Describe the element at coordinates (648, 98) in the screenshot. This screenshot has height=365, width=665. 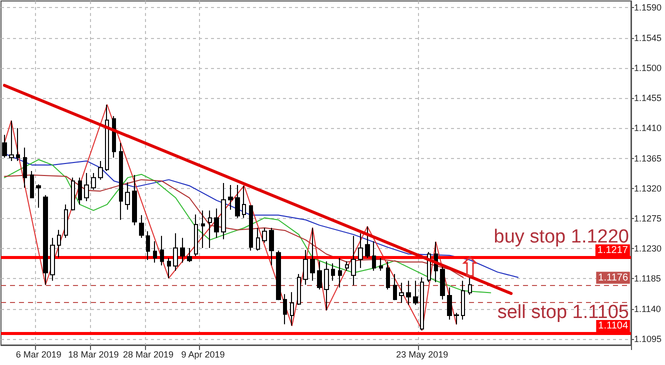
I see `y-tick-label: 1.1455` at that location.